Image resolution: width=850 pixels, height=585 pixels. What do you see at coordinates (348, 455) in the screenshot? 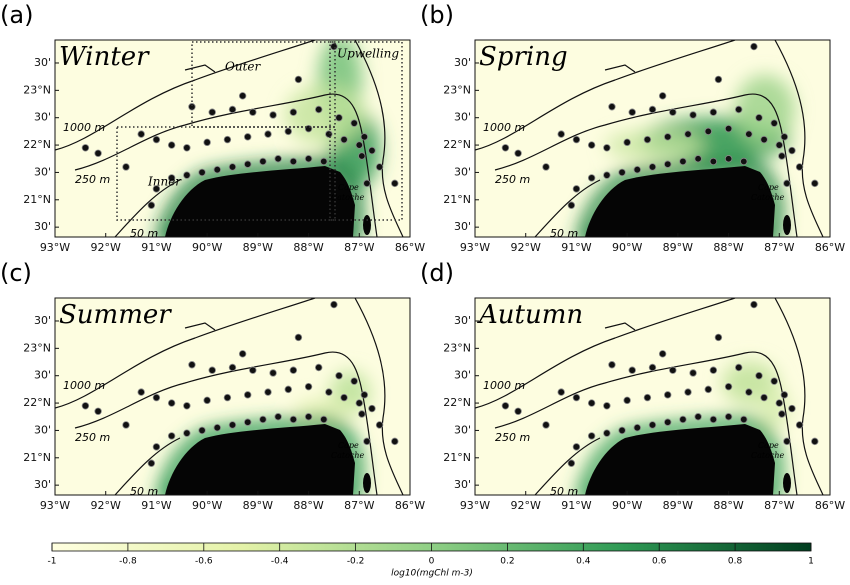
I see `cape-label: Catoche` at bounding box center [348, 455].